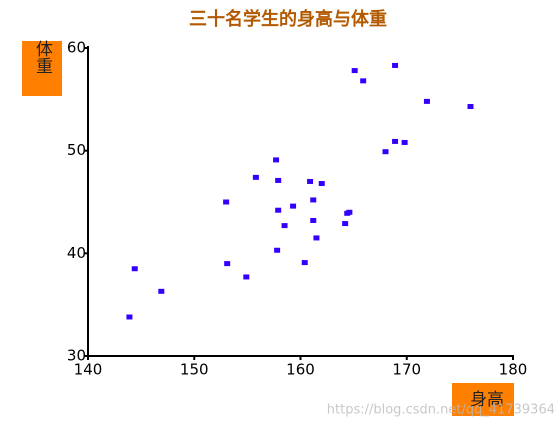 Image resolution: width=560 pixels, height=429 pixels. I want to click on y-tick-label: 50, so click(76, 150).